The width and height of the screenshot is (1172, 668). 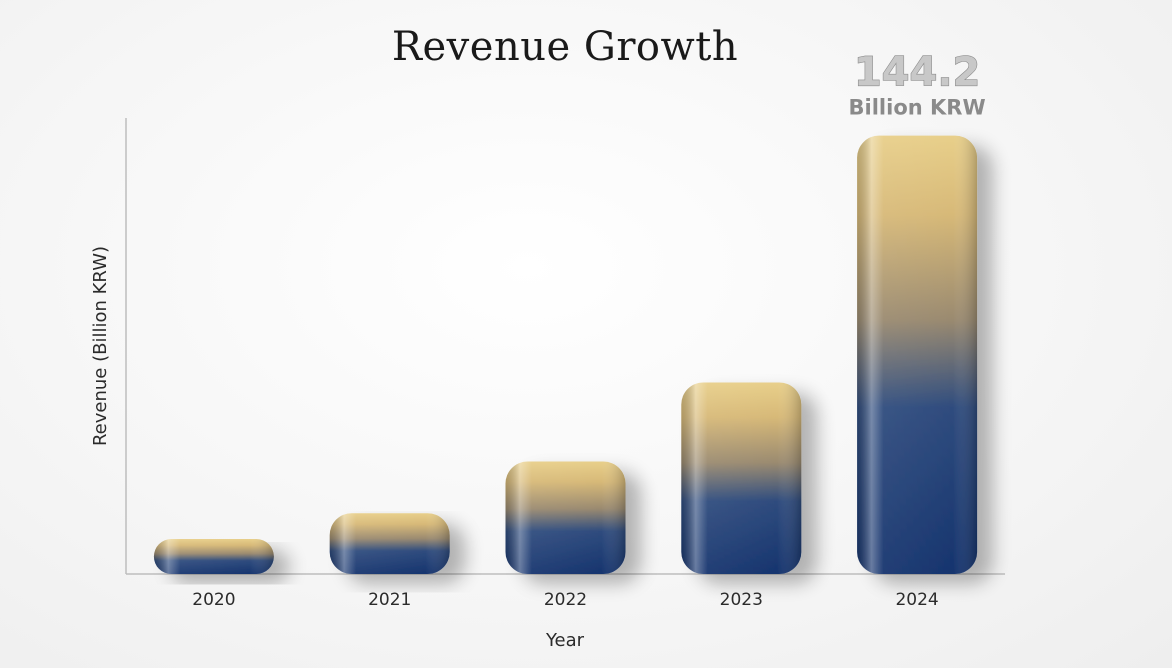 I want to click on chart-title: Revenue Growth, so click(x=565, y=47).